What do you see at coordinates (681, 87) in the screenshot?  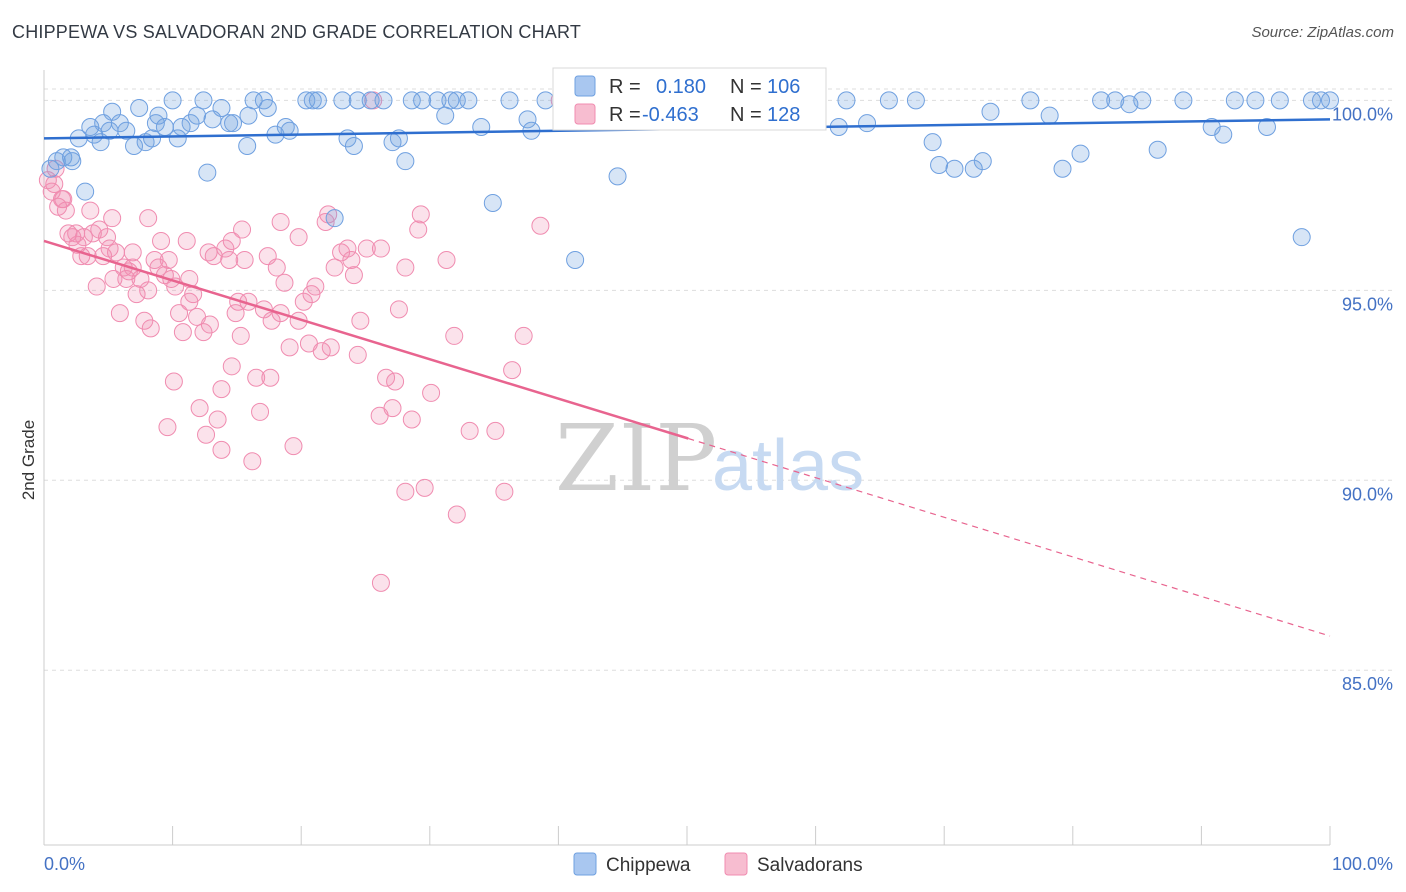 I see `legend-r-value-1: 0.180` at bounding box center [681, 87].